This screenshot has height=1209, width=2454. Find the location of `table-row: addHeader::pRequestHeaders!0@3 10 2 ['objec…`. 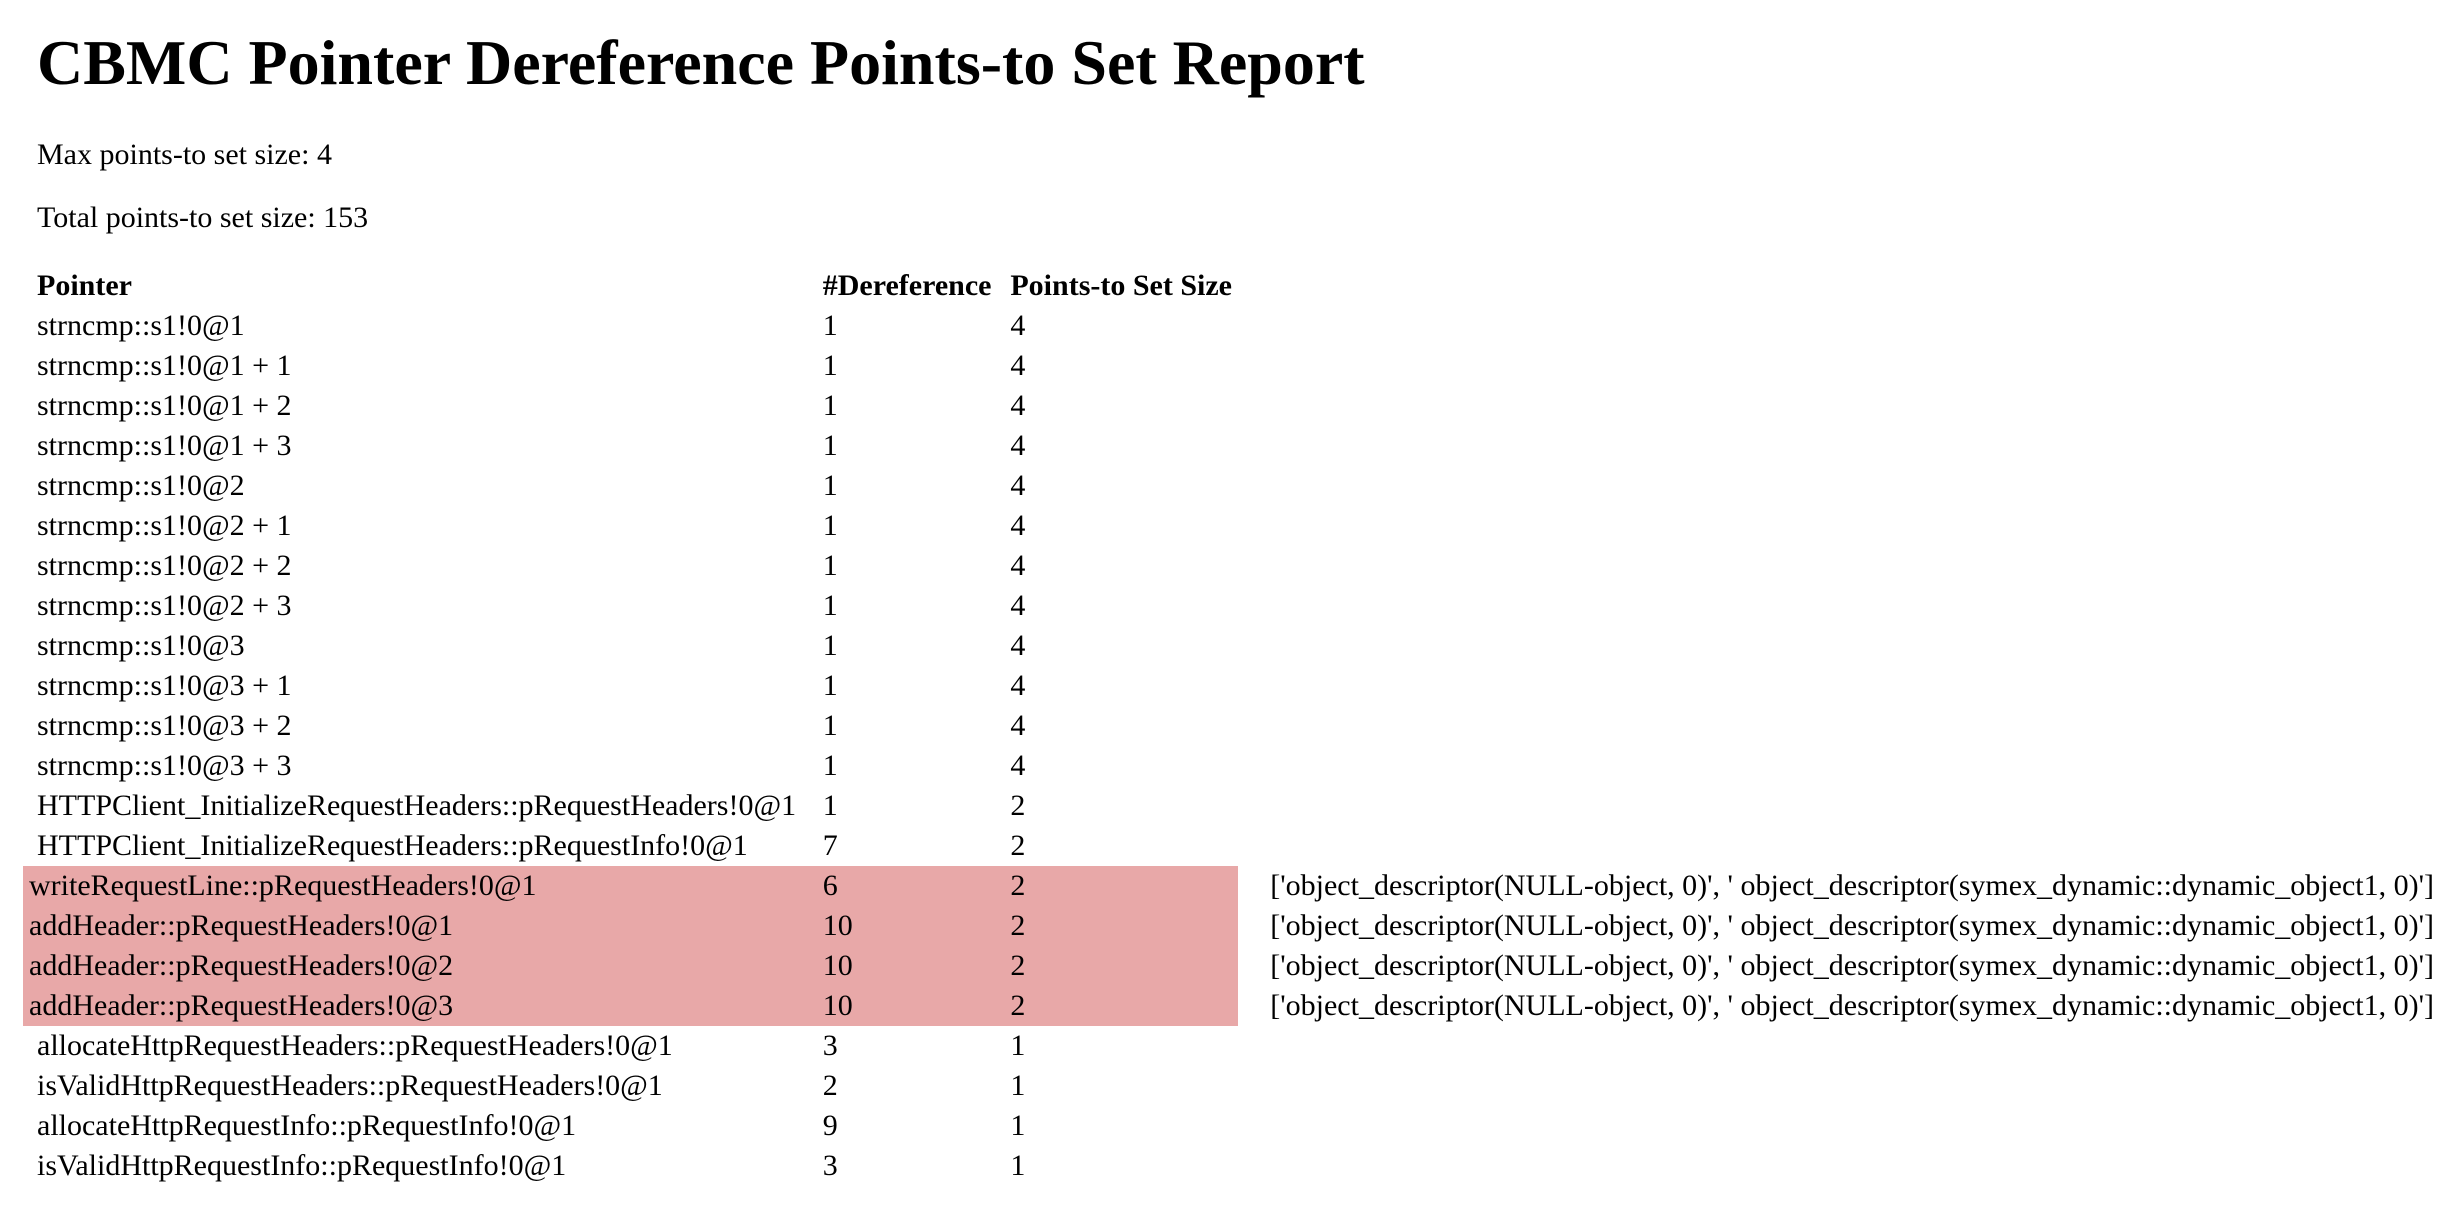

table-row: addHeader::pRequestHeaders!0@3 10 2 ['objec… is located at coordinates (1231, 1006).